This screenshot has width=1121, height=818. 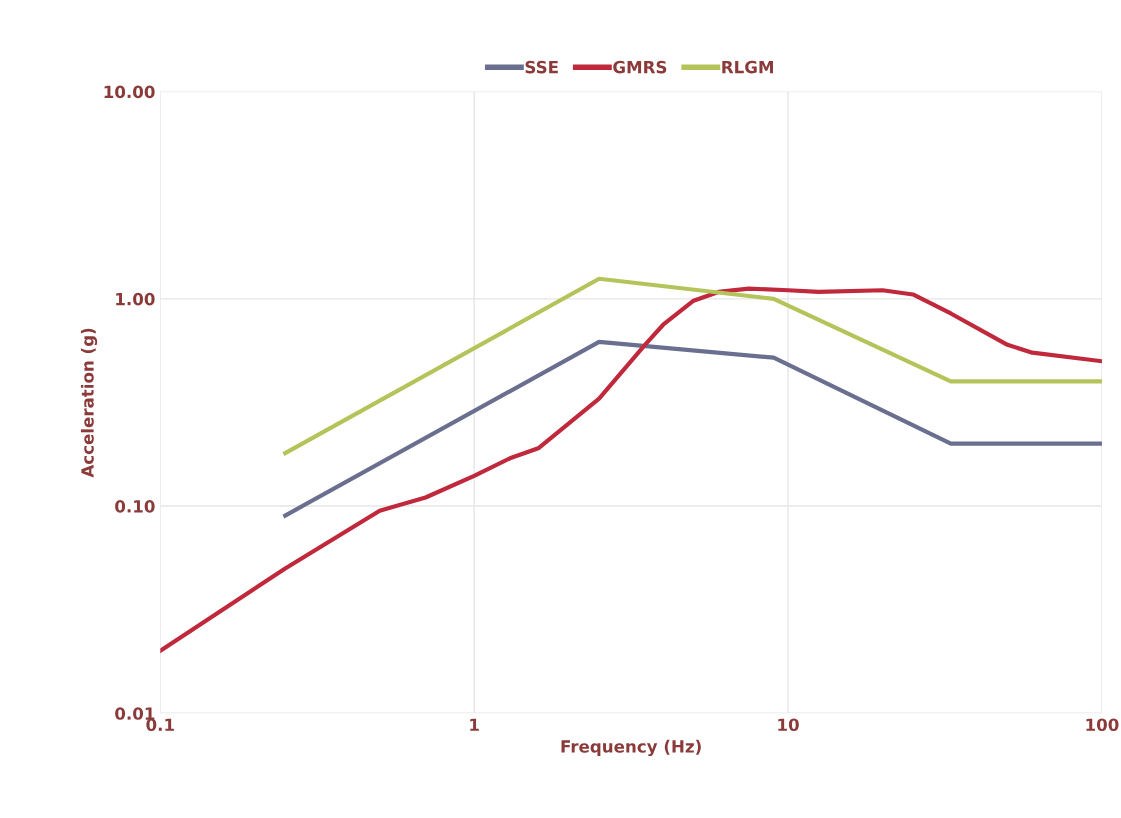 What do you see at coordinates (474, 724) in the screenshot?
I see `x-tick-label: 1` at bounding box center [474, 724].